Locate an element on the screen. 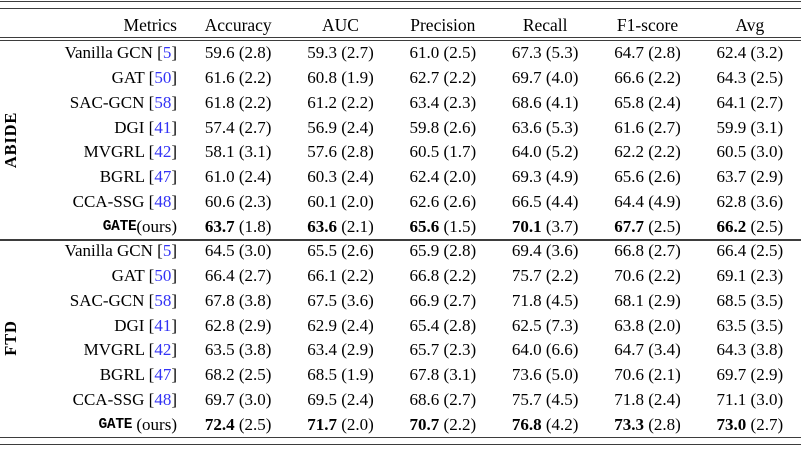  std-value: (4.9) is located at coordinates (662, 201).